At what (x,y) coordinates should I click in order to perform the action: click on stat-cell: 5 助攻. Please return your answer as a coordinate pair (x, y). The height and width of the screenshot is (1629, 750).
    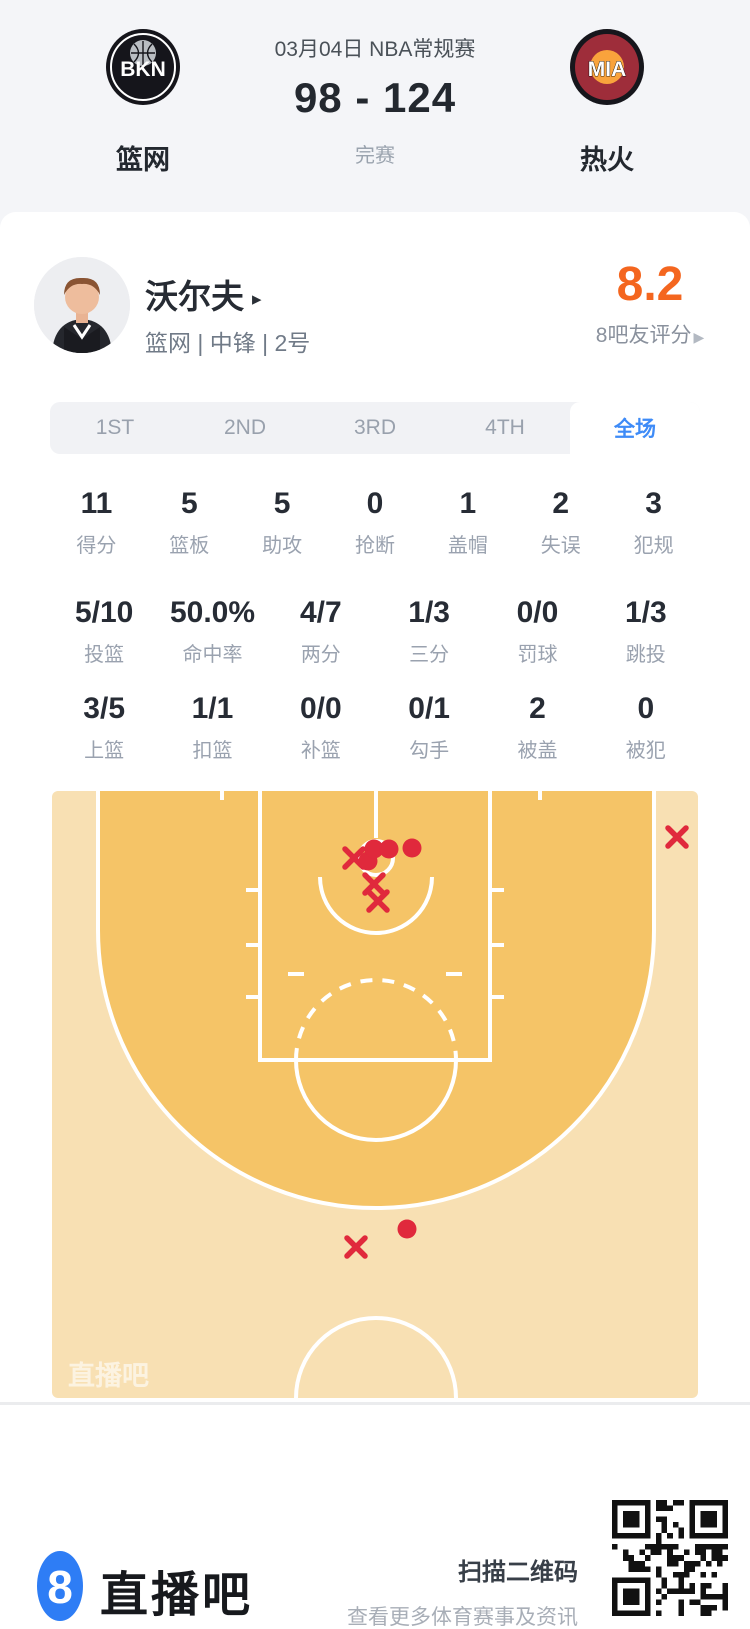
    Looking at the image, I should click on (282, 522).